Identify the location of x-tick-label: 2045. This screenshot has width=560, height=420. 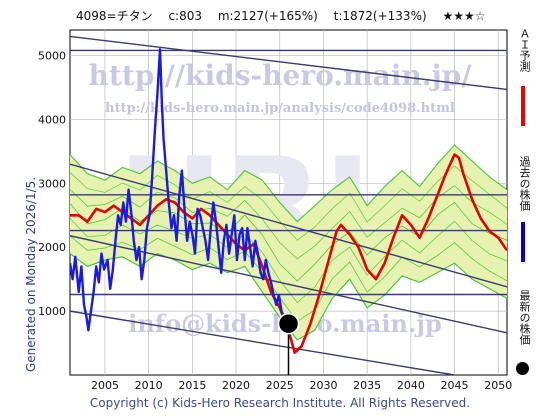
(455, 385).